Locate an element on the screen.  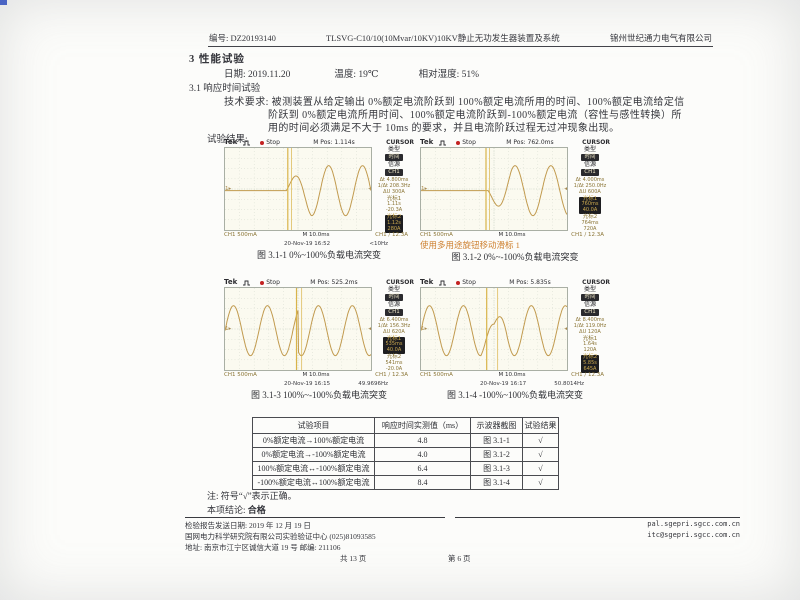
scan-artifact is located at coordinates (3, 2).